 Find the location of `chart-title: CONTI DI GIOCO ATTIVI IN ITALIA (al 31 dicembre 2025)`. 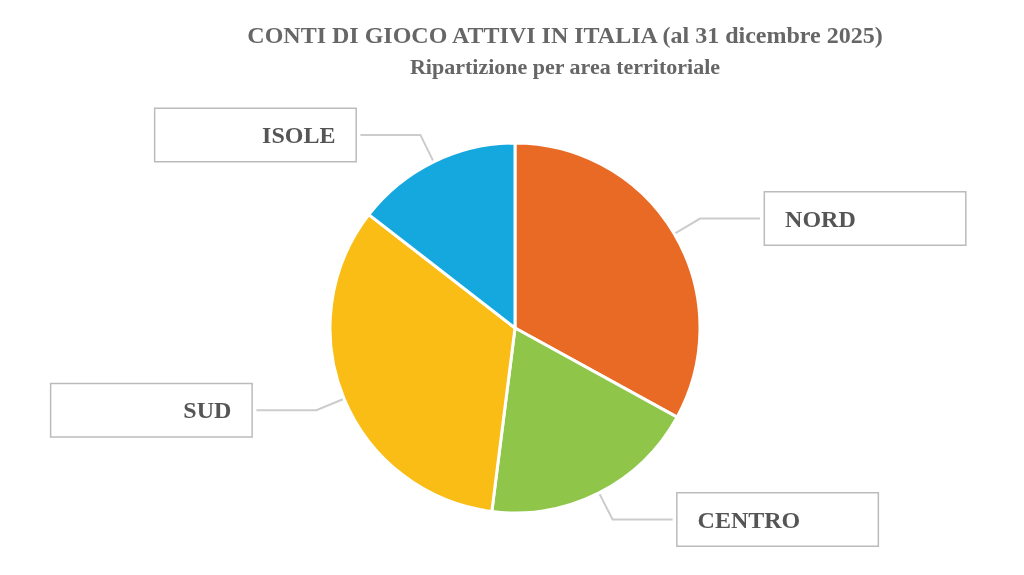

chart-title: CONTI DI GIOCO ATTIVI IN ITALIA (al 31 dicembre 2025) is located at coordinates (565, 35).